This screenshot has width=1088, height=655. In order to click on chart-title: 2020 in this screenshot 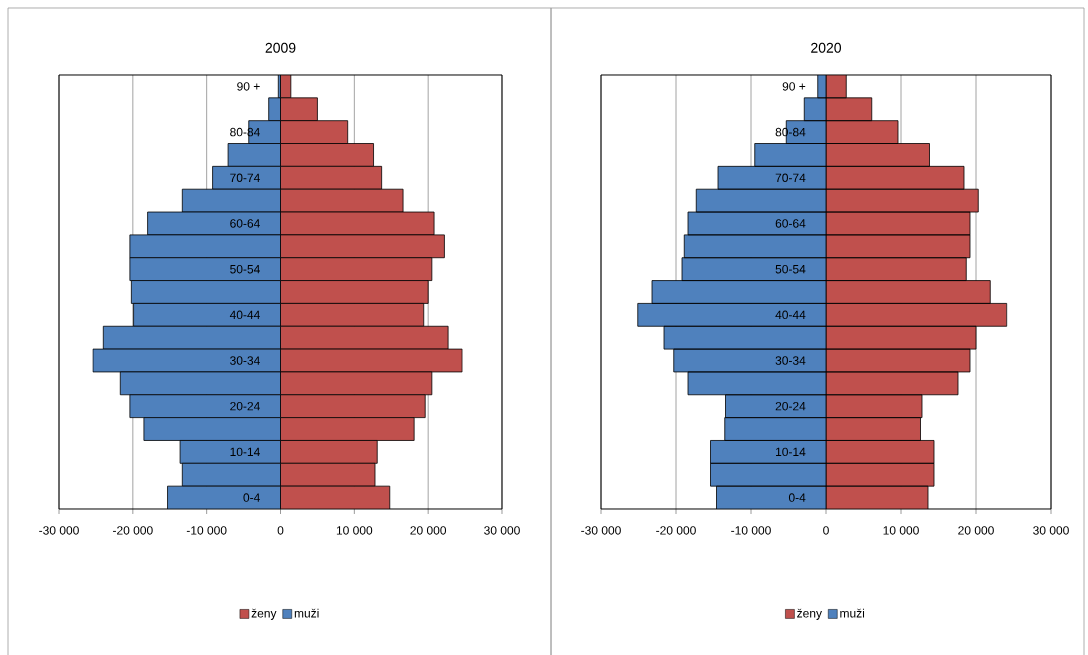, I will do `click(826, 47)`.